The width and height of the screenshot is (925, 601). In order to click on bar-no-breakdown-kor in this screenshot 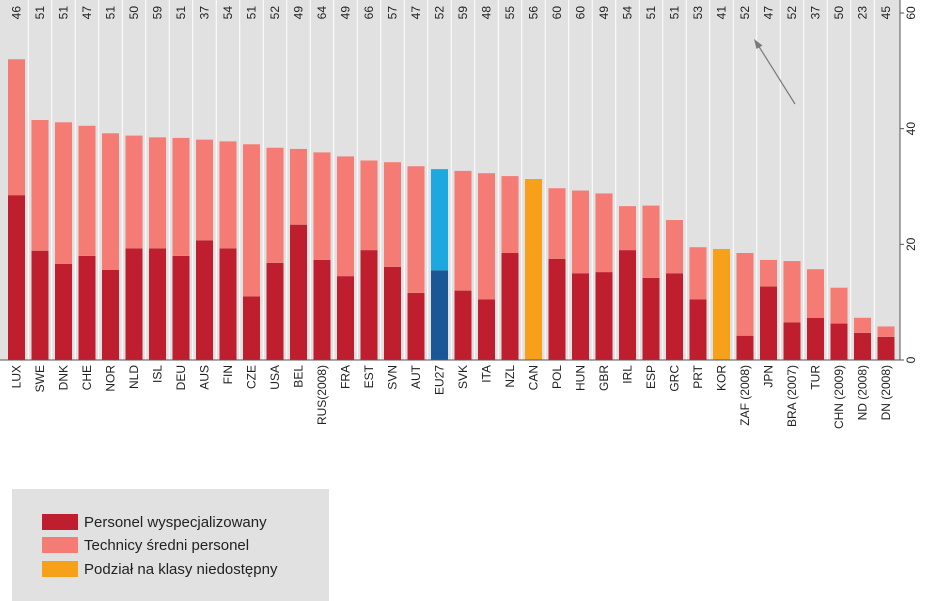, I will do `click(721, 304)`.